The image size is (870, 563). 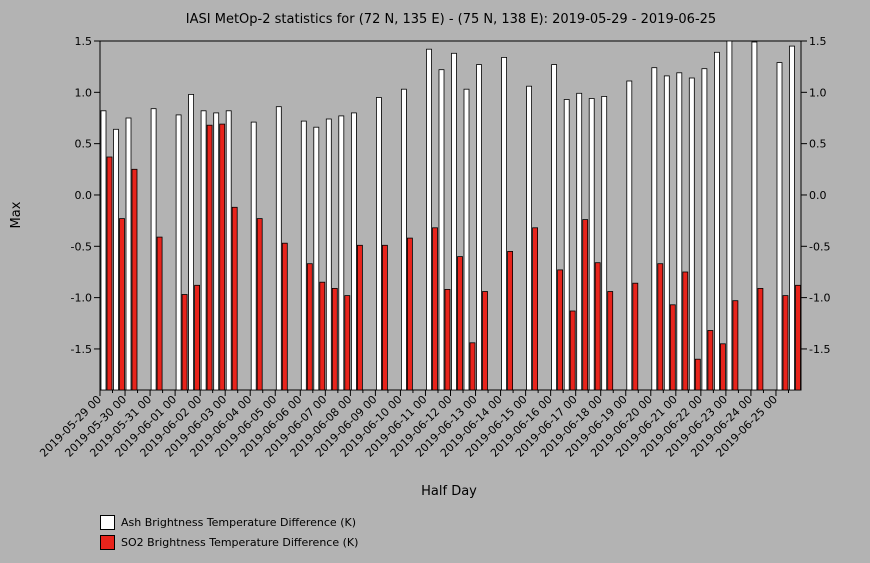 I want to click on x-axis-label: Half Day, so click(x=449, y=491).